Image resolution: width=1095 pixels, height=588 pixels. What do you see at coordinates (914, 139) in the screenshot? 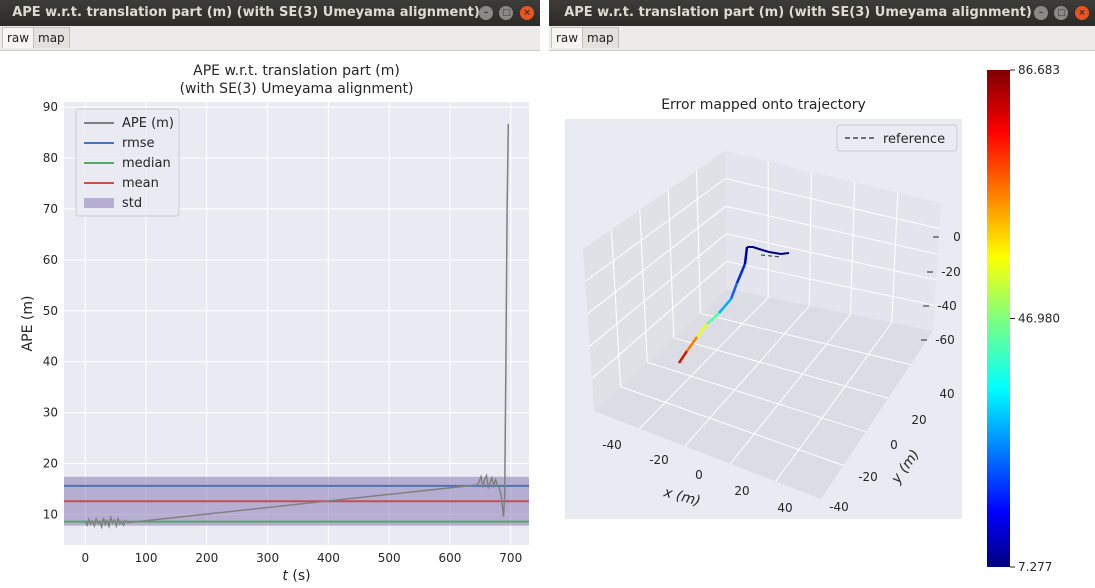
I see `legend-label: reference` at bounding box center [914, 139].